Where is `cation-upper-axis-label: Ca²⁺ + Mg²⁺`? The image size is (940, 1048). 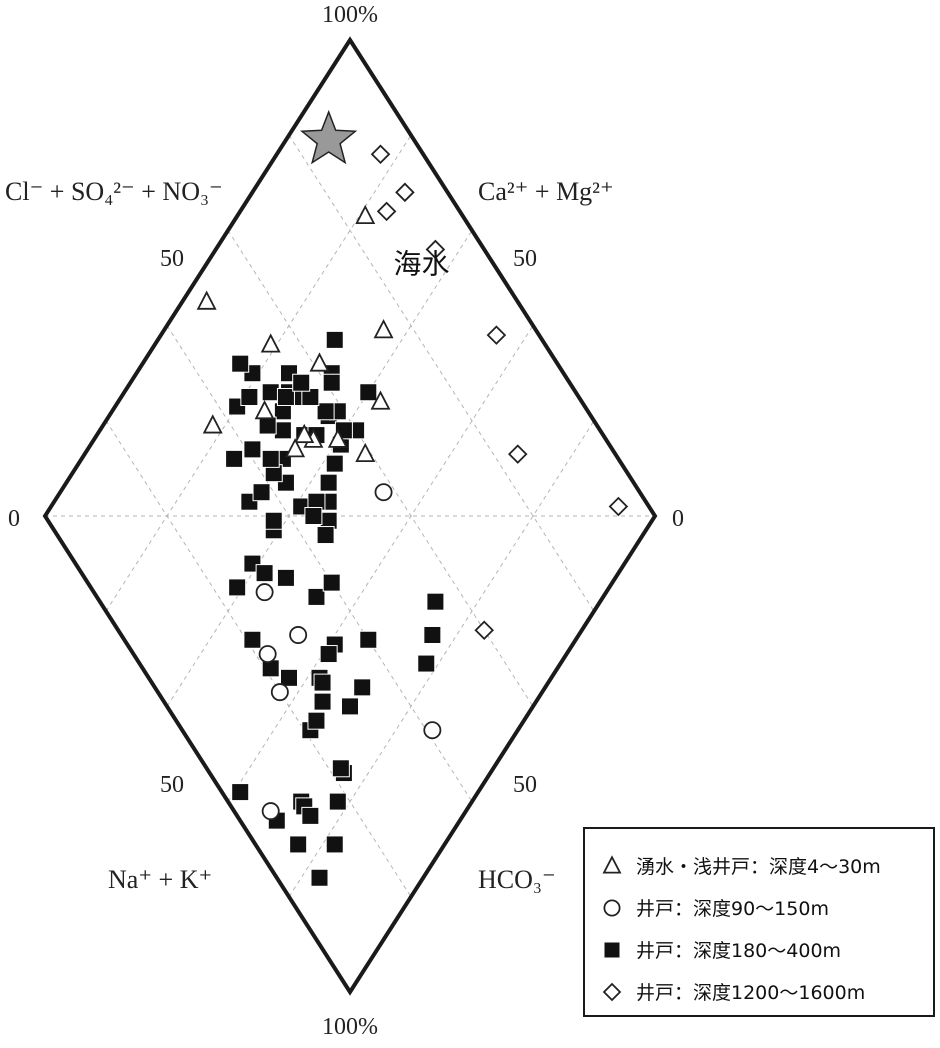 cation-upper-axis-label: Ca²⁺ + Mg²⁺ is located at coordinates (546, 191).